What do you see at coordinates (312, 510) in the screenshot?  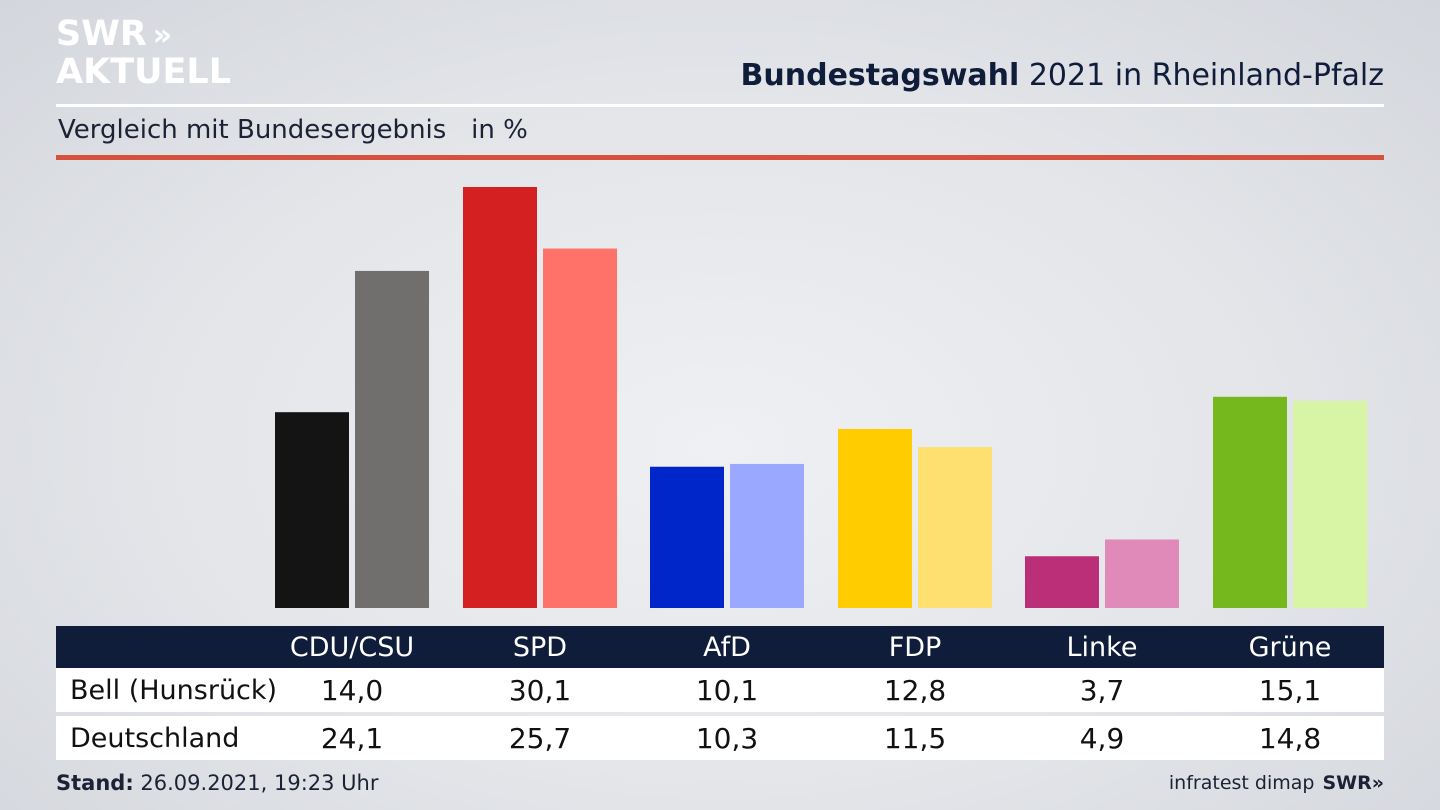 I see `bar-cducsu-bell` at bounding box center [312, 510].